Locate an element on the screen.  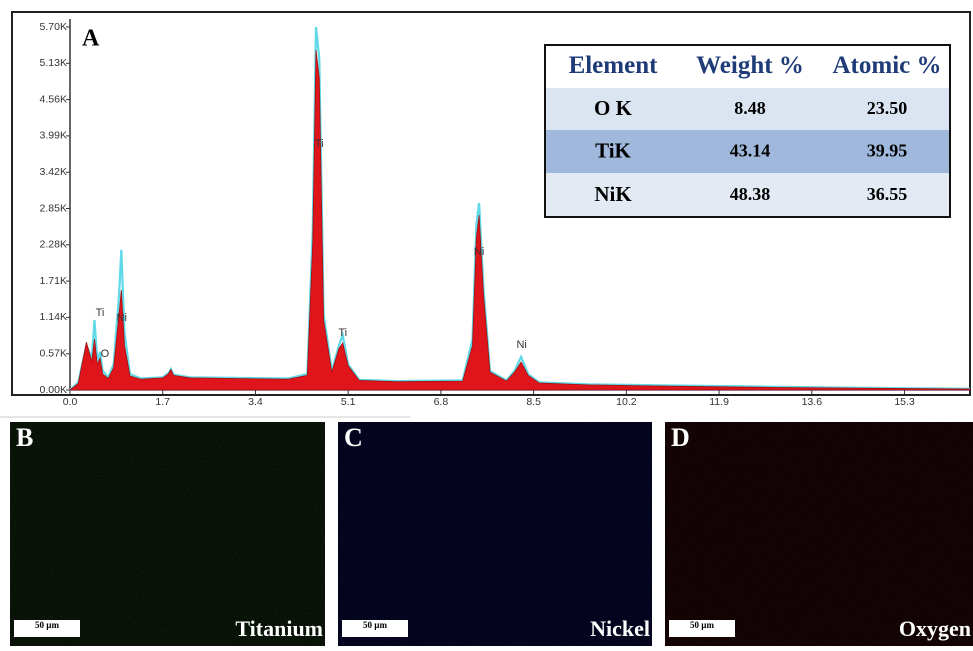
table-cell: 36.55 is located at coordinates (887, 194).